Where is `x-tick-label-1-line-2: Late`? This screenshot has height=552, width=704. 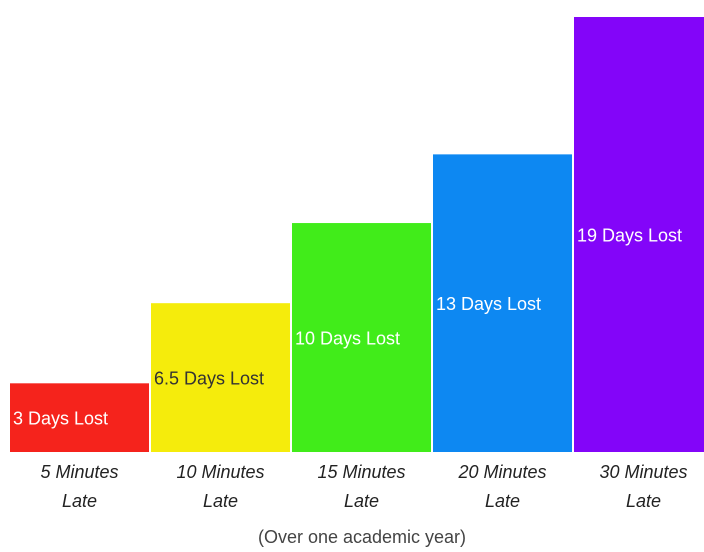 x-tick-label-1-line-2: Late is located at coordinates (79, 501).